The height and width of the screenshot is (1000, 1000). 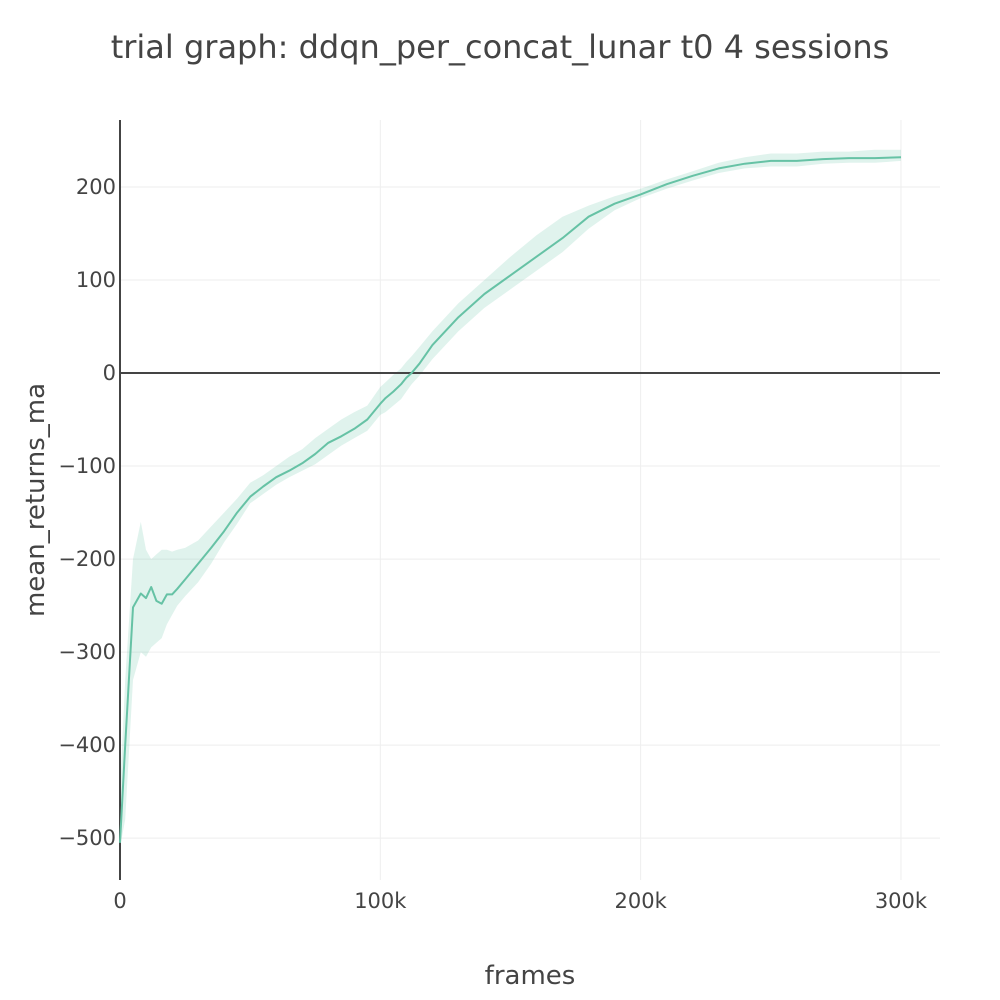 I want to click on y-axis-title: mean_returns_ma, so click(x=36, y=500).